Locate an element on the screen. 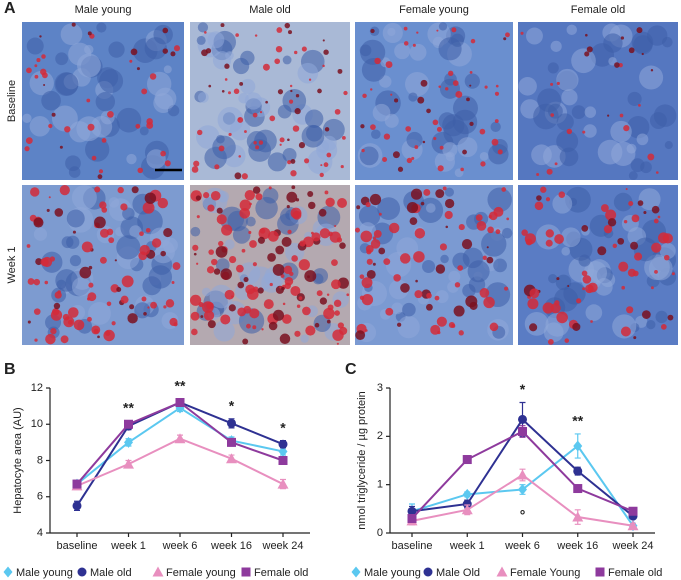 Image resolution: width=681 pixels, height=580 pixels. panel-label: A is located at coordinates (10, 8).